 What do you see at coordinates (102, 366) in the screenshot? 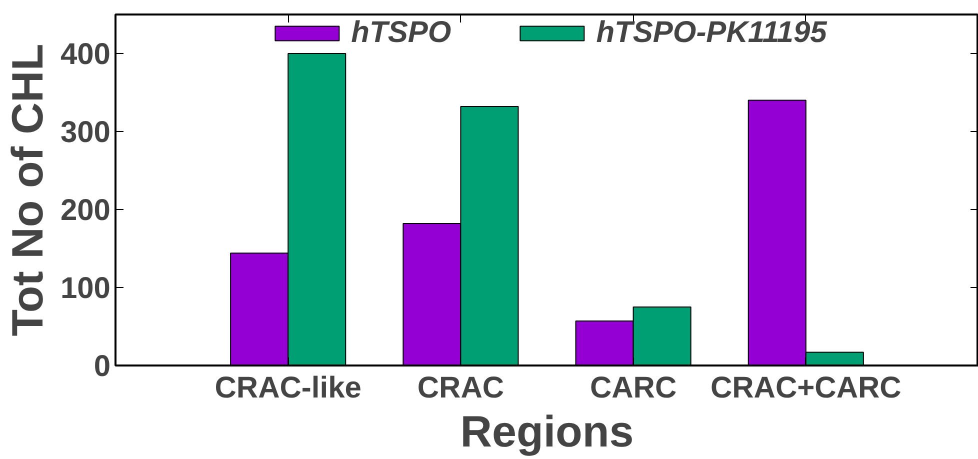
I see `y-tick-label: 0` at bounding box center [102, 366].